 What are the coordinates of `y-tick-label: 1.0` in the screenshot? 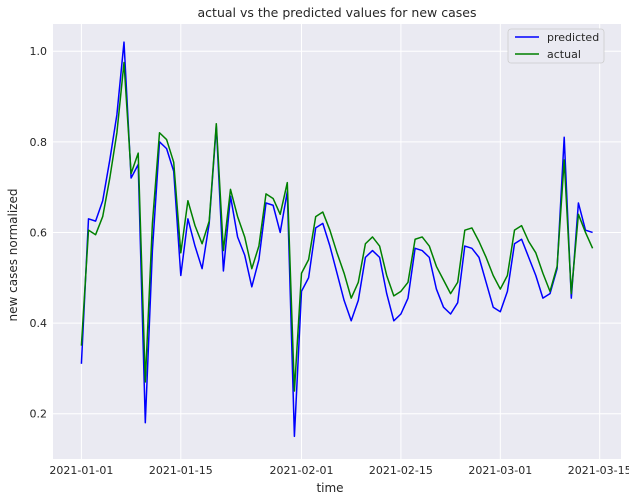 It's located at (39, 51).